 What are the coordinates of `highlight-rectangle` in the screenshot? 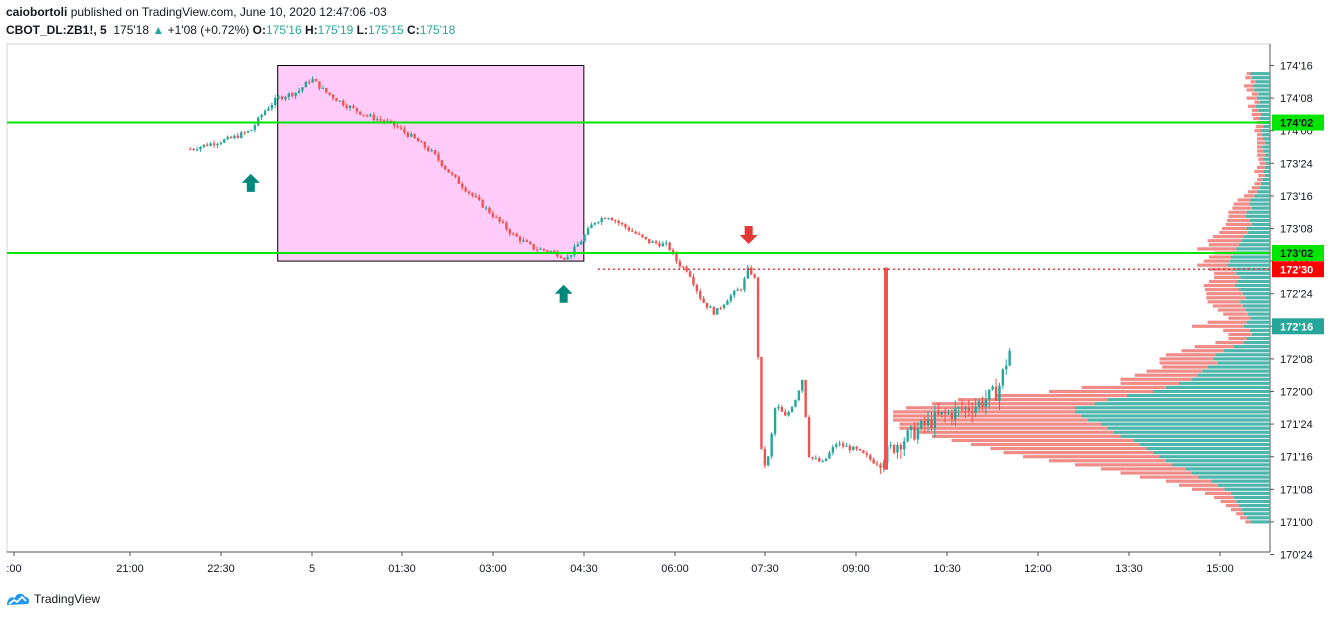 It's located at (431, 163).